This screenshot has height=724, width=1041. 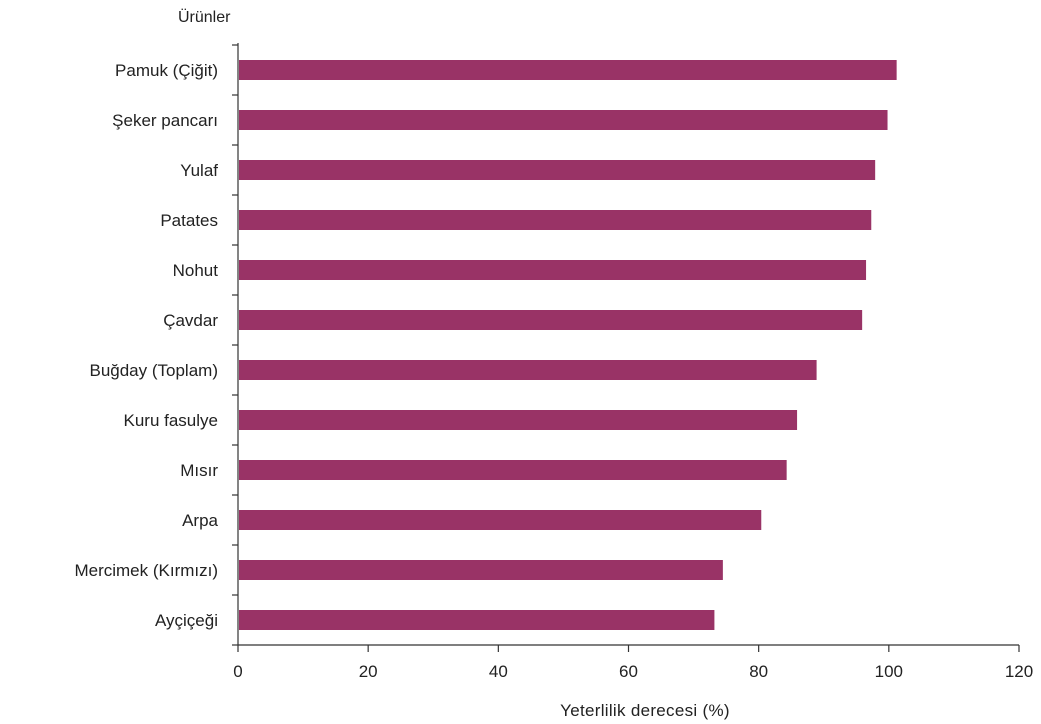 What do you see at coordinates (498, 671) in the screenshot?
I see `x-tick-label: 40` at bounding box center [498, 671].